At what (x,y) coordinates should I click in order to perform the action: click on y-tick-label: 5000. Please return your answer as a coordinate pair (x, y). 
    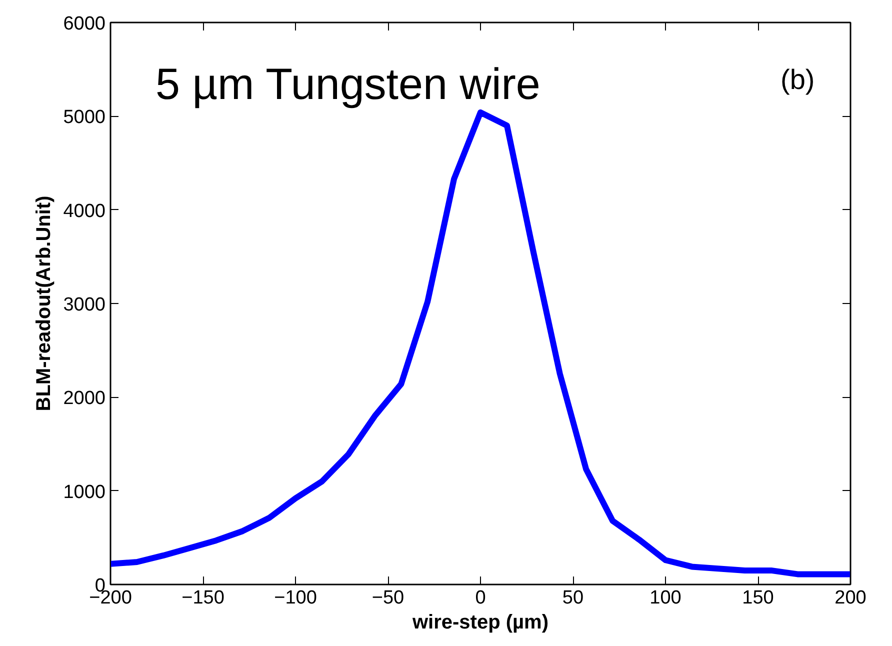
    Looking at the image, I should click on (84, 117).